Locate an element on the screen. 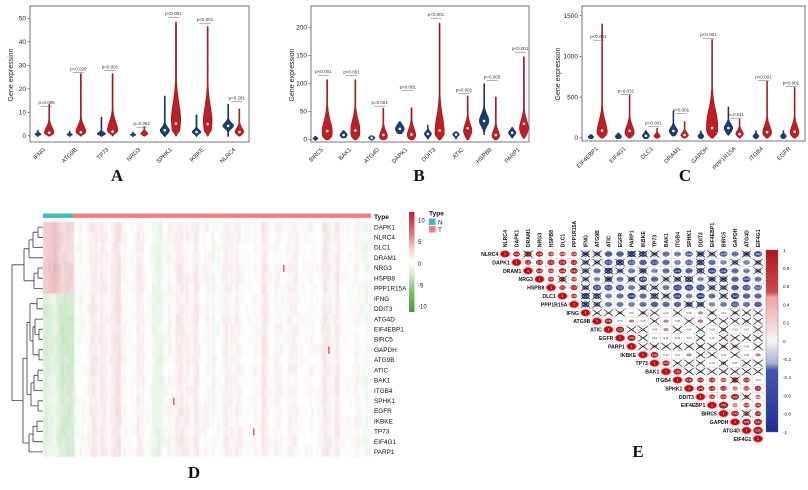  svg-text: -0.2 is located at coordinates (787, 359).